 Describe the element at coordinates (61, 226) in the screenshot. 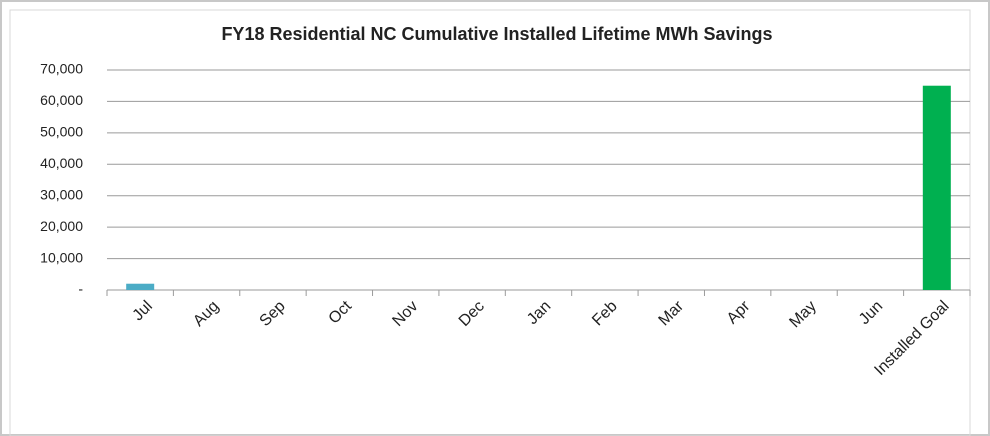

I see `y-tick-label: 20,000` at that location.